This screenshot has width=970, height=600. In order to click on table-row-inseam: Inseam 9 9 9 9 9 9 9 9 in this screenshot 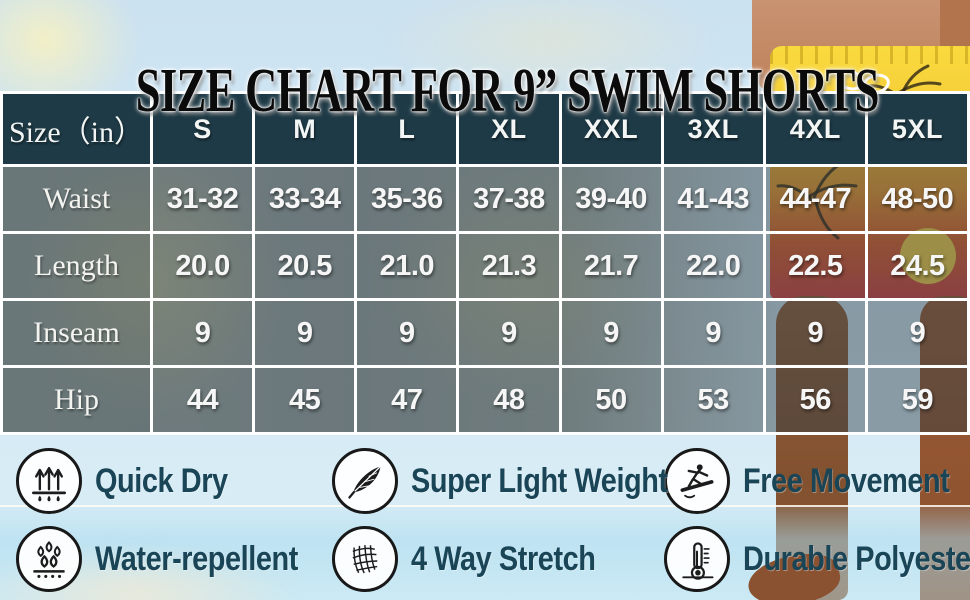, I will do `click(485, 333)`.